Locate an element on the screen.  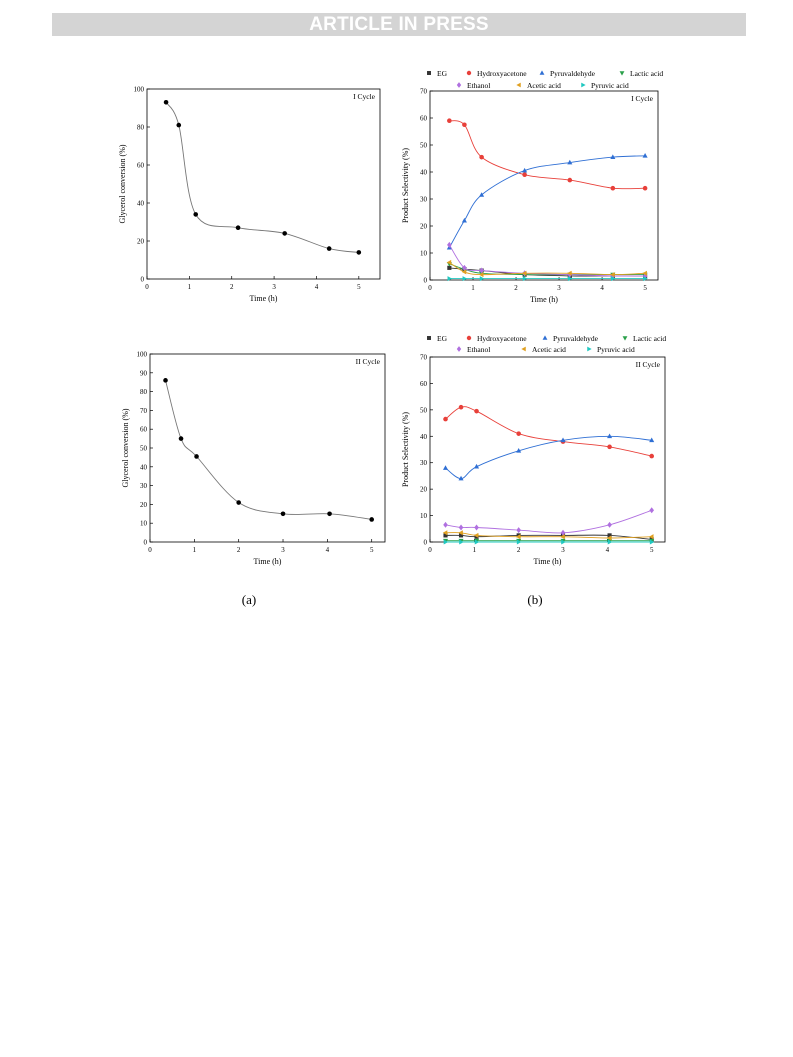
legend-label: Pyruvaldehyde is located at coordinates (576, 338).